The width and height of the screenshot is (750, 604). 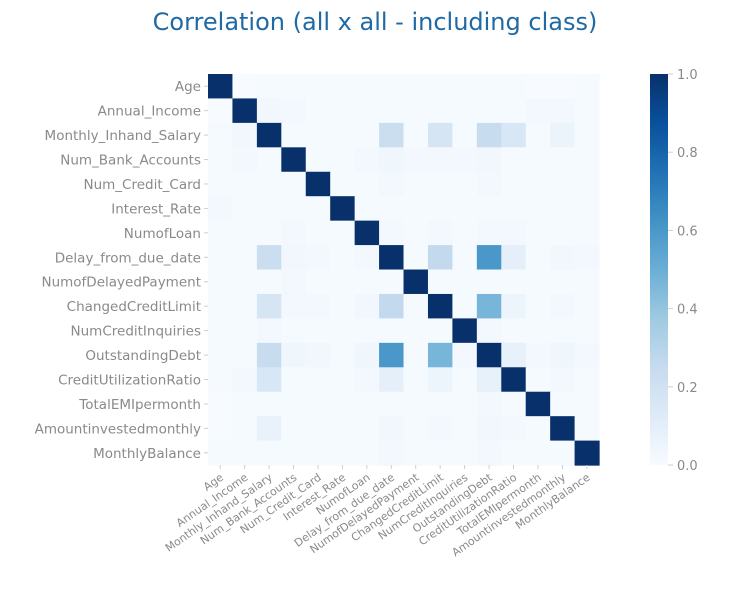 I want to click on y-tick-label: NumCreditInquiries, so click(x=136, y=332).